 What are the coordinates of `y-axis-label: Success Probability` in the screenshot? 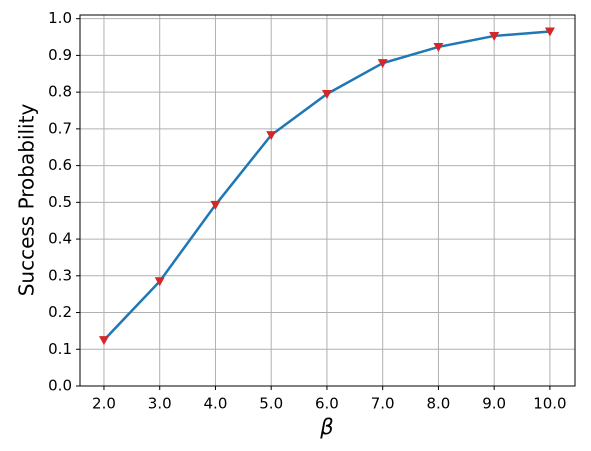 It's located at (27, 200).